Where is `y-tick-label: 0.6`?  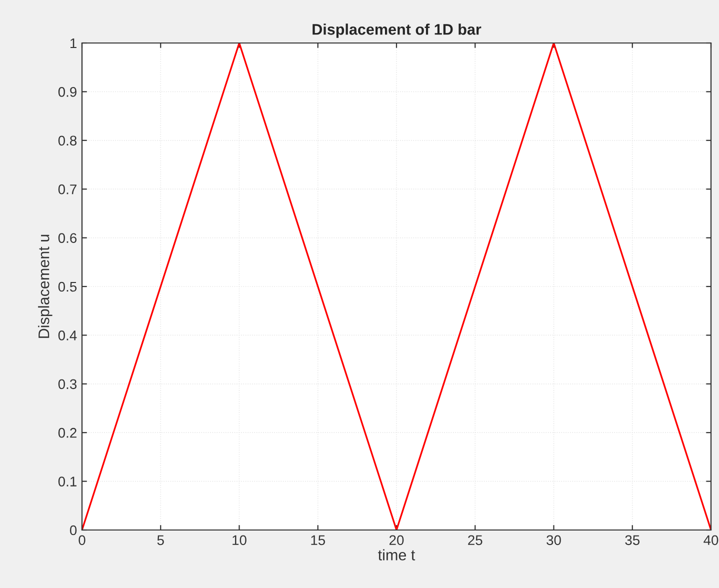 y-tick-label: 0.6 is located at coordinates (67, 238).